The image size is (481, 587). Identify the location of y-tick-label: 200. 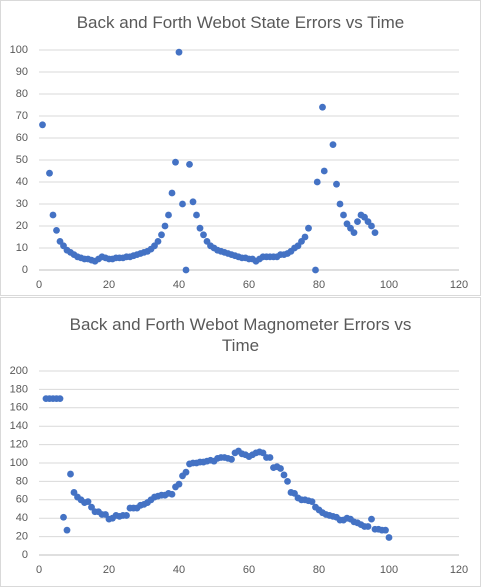
(19, 371).